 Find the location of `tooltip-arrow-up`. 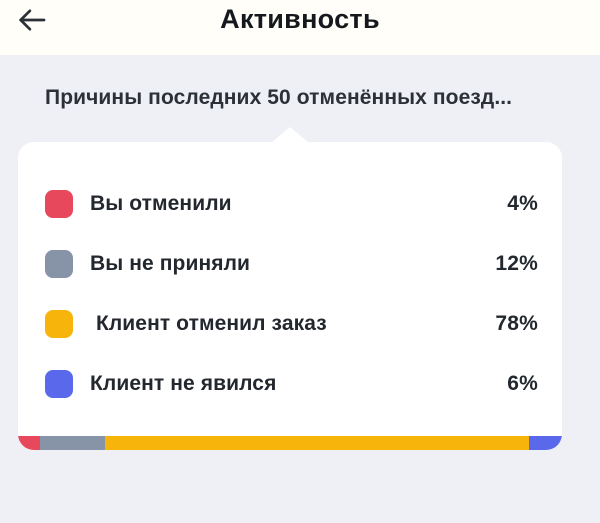

tooltip-arrow-up is located at coordinates (290, 134).